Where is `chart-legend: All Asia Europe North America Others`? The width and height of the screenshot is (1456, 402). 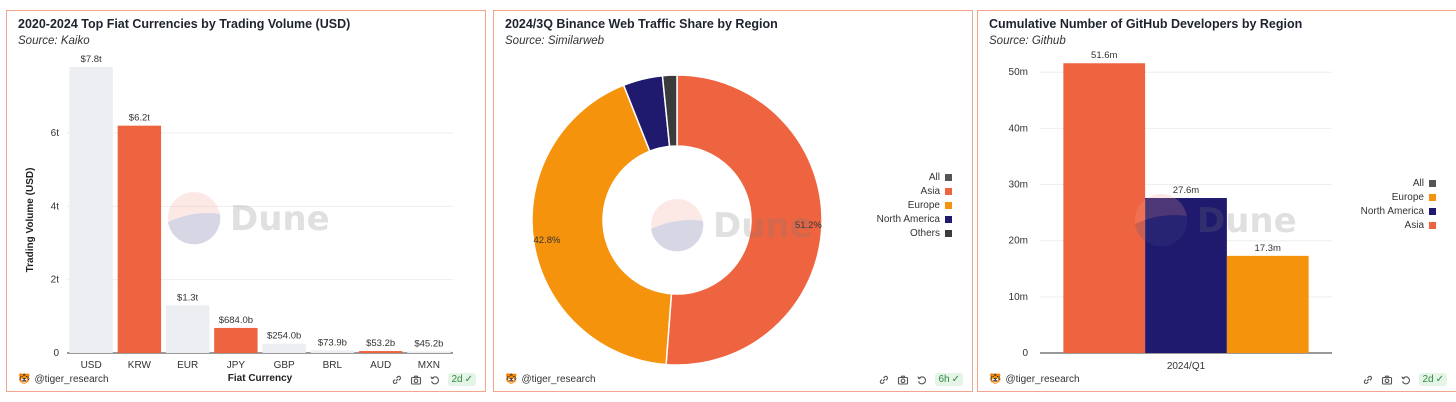
chart-legend: All Asia Europe North America Others is located at coordinates (914, 205).